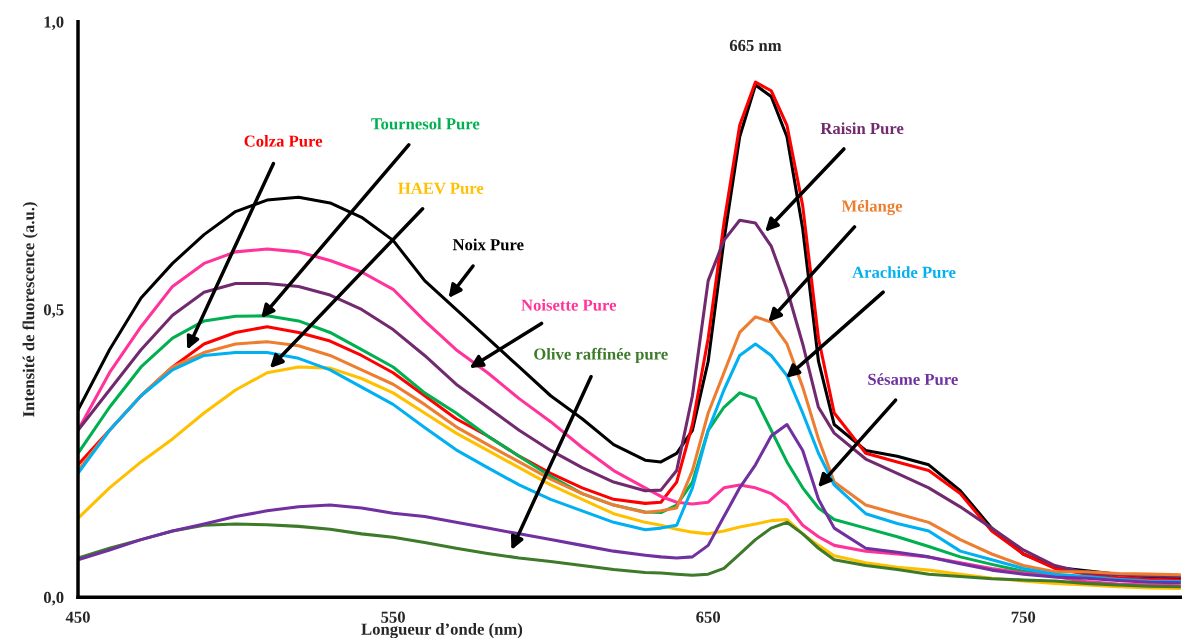 This screenshot has width=1182, height=638. Describe the element at coordinates (488, 244) in the screenshot. I see `text: Noix Pure` at that location.